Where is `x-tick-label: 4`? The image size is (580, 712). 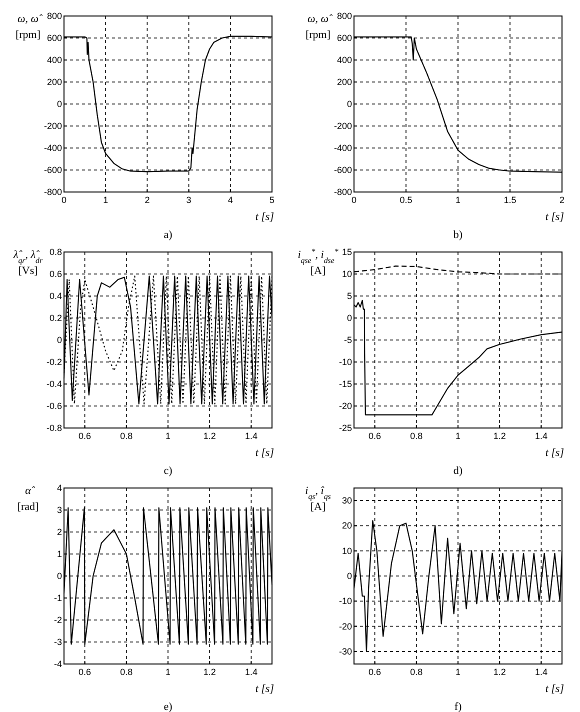 x-tick-label: 4 is located at coordinates (230, 200).